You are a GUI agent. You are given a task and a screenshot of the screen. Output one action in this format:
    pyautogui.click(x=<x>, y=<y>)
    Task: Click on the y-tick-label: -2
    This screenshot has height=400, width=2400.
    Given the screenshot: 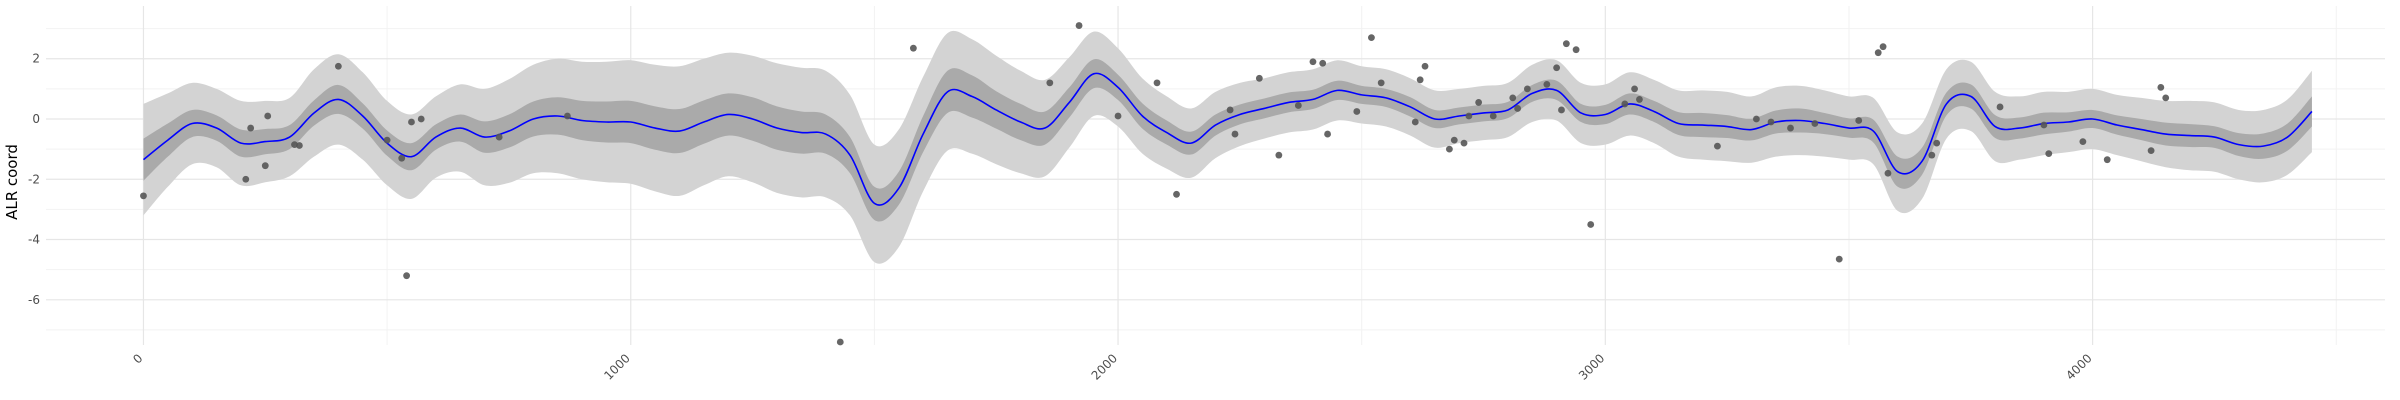 What is the action you would take?
    pyautogui.click(x=34, y=179)
    